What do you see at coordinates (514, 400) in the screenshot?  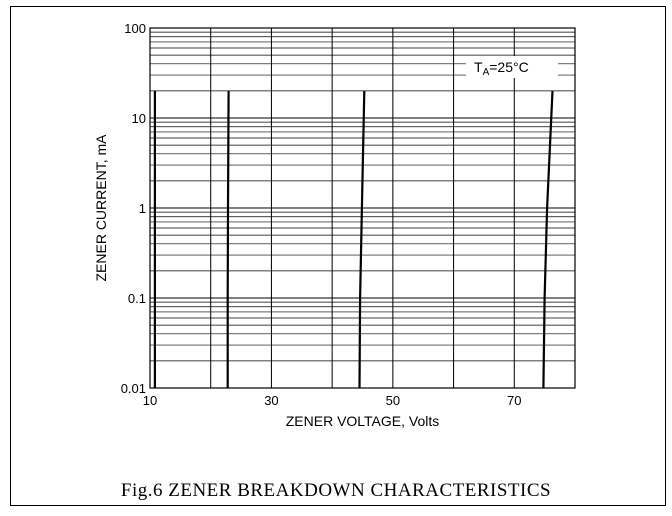 I see `x-tick-label: 70` at bounding box center [514, 400].